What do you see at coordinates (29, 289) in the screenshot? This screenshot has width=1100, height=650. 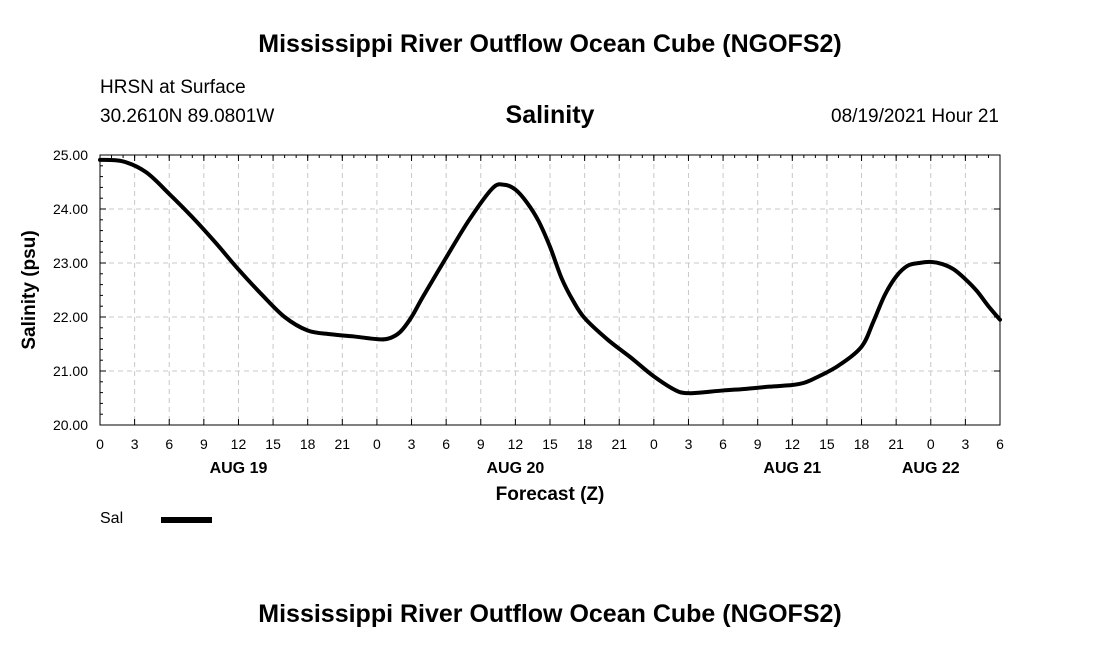 I see `y-axis-title: Salinity (psu)` at bounding box center [29, 289].